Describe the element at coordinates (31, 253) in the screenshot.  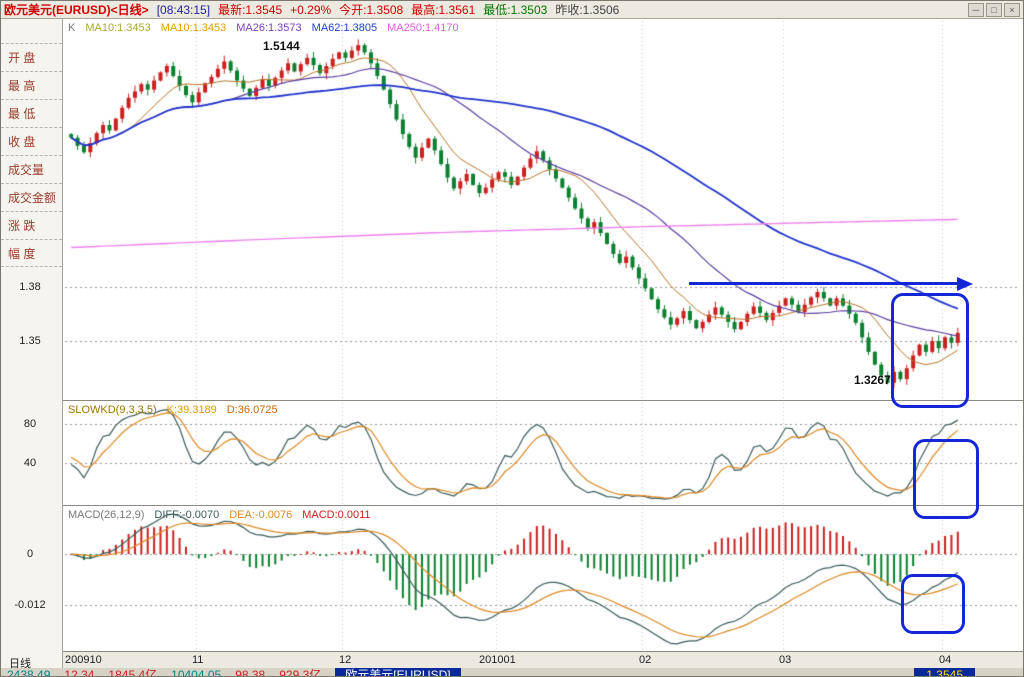
I see `field-label-amplitude: 幅 度` at that location.